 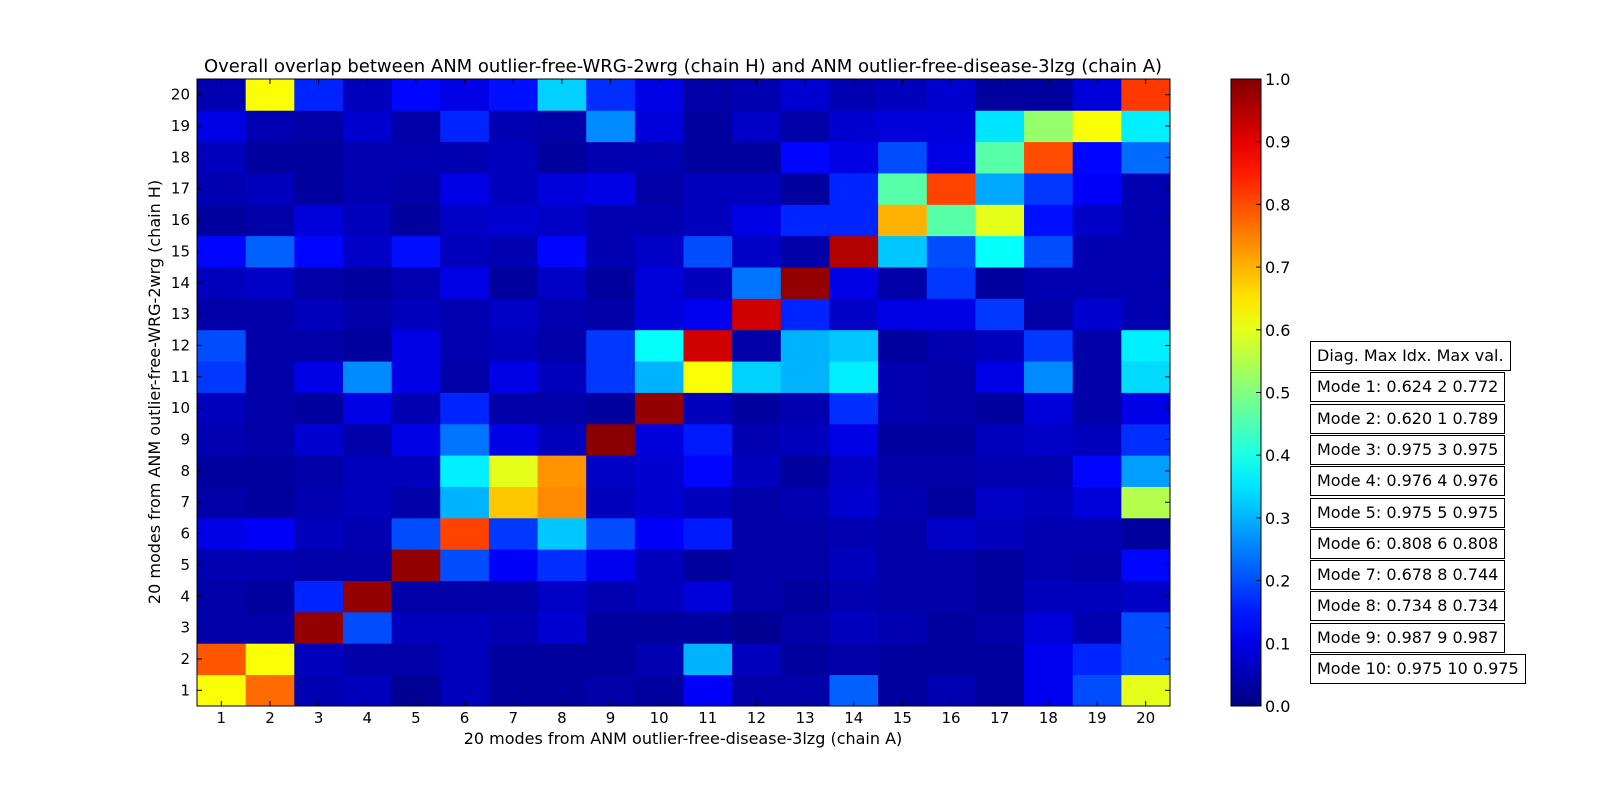 What do you see at coordinates (1408, 543) in the screenshot?
I see `info-box-mode: Mode 6: 0.808 6 0.808` at bounding box center [1408, 543].